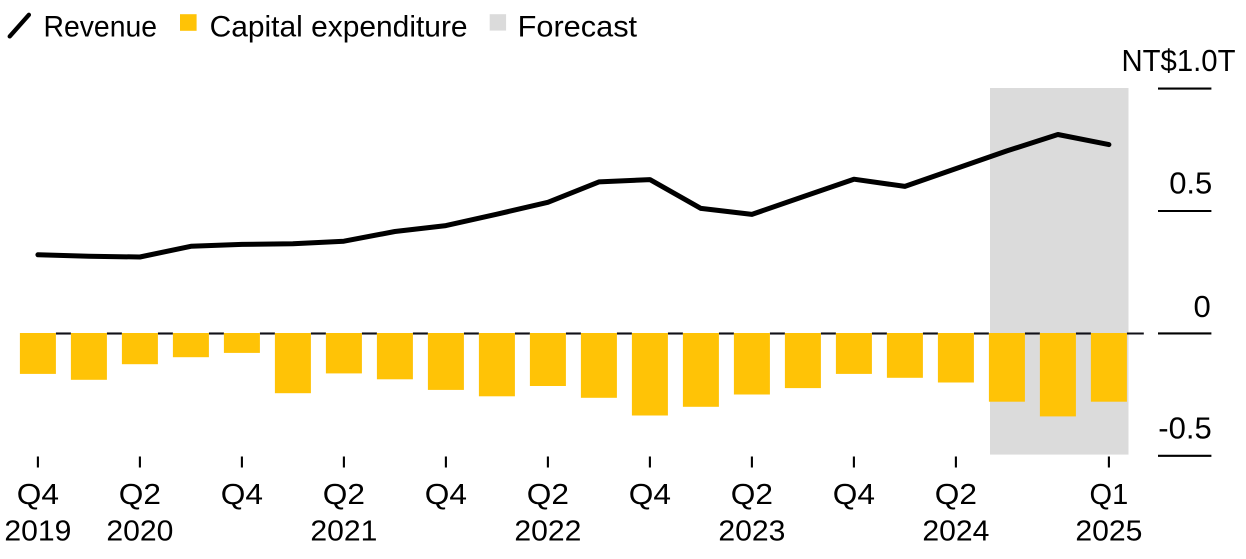 This screenshot has width=1246, height=559. I want to click on svg-text: 2021, so click(343, 532).